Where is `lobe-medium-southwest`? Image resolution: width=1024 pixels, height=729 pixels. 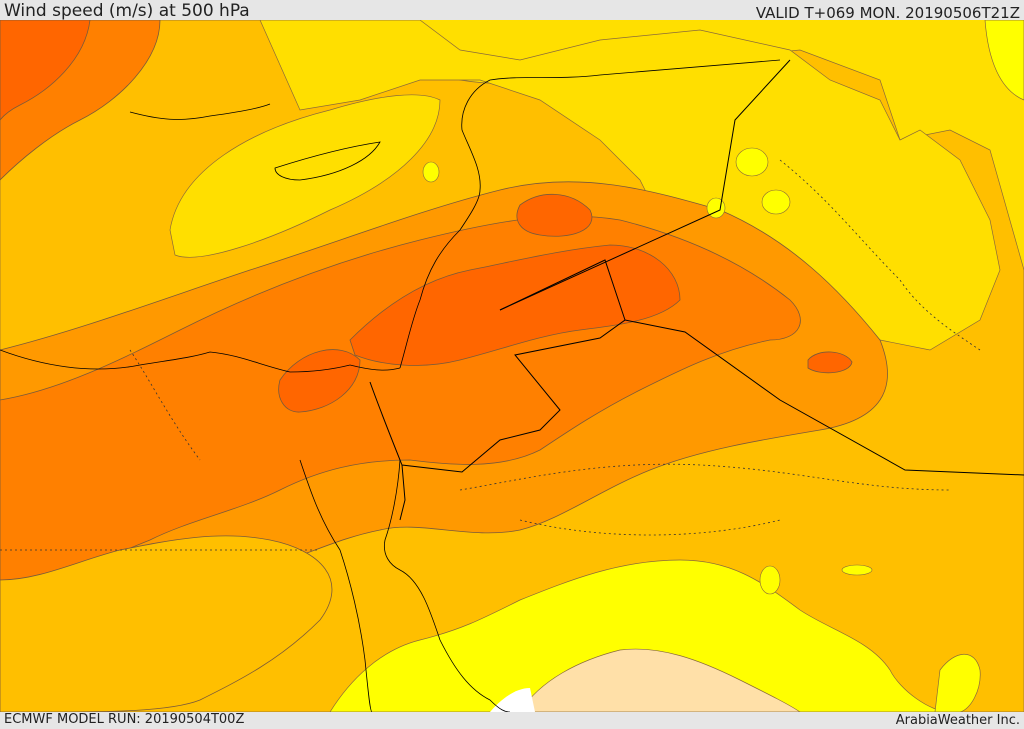
lobe-medium-southwest is located at coordinates (166, 623).